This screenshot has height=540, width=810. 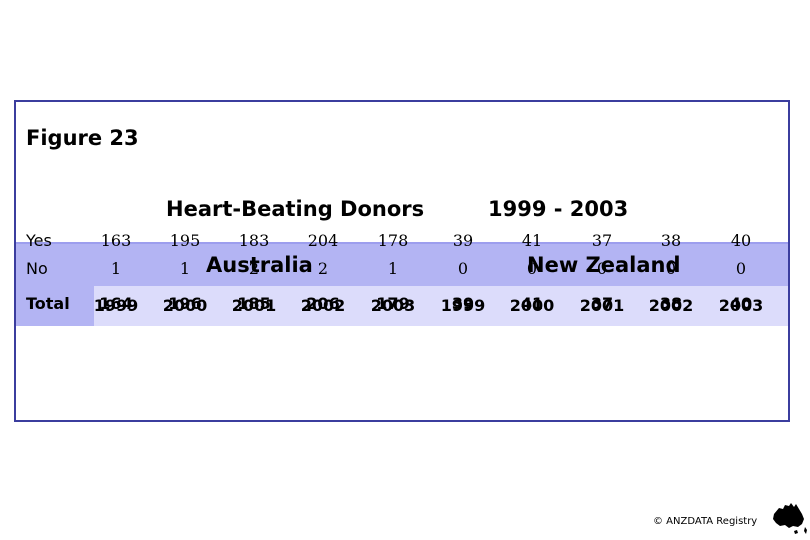 What do you see at coordinates (402, 265) in the screenshot?
I see `region-header-row` at bounding box center [402, 265].